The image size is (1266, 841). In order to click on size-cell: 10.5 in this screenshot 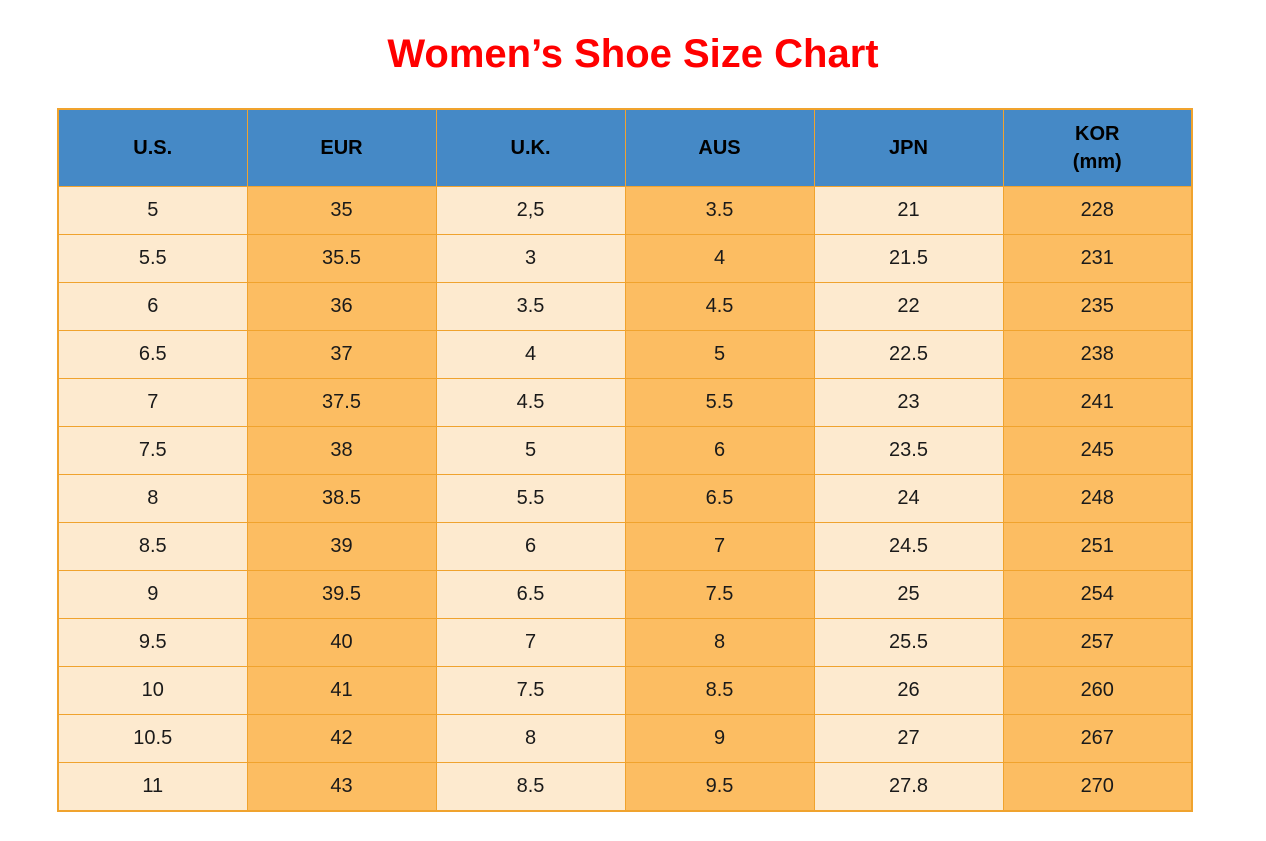, I will do `click(152, 738)`.